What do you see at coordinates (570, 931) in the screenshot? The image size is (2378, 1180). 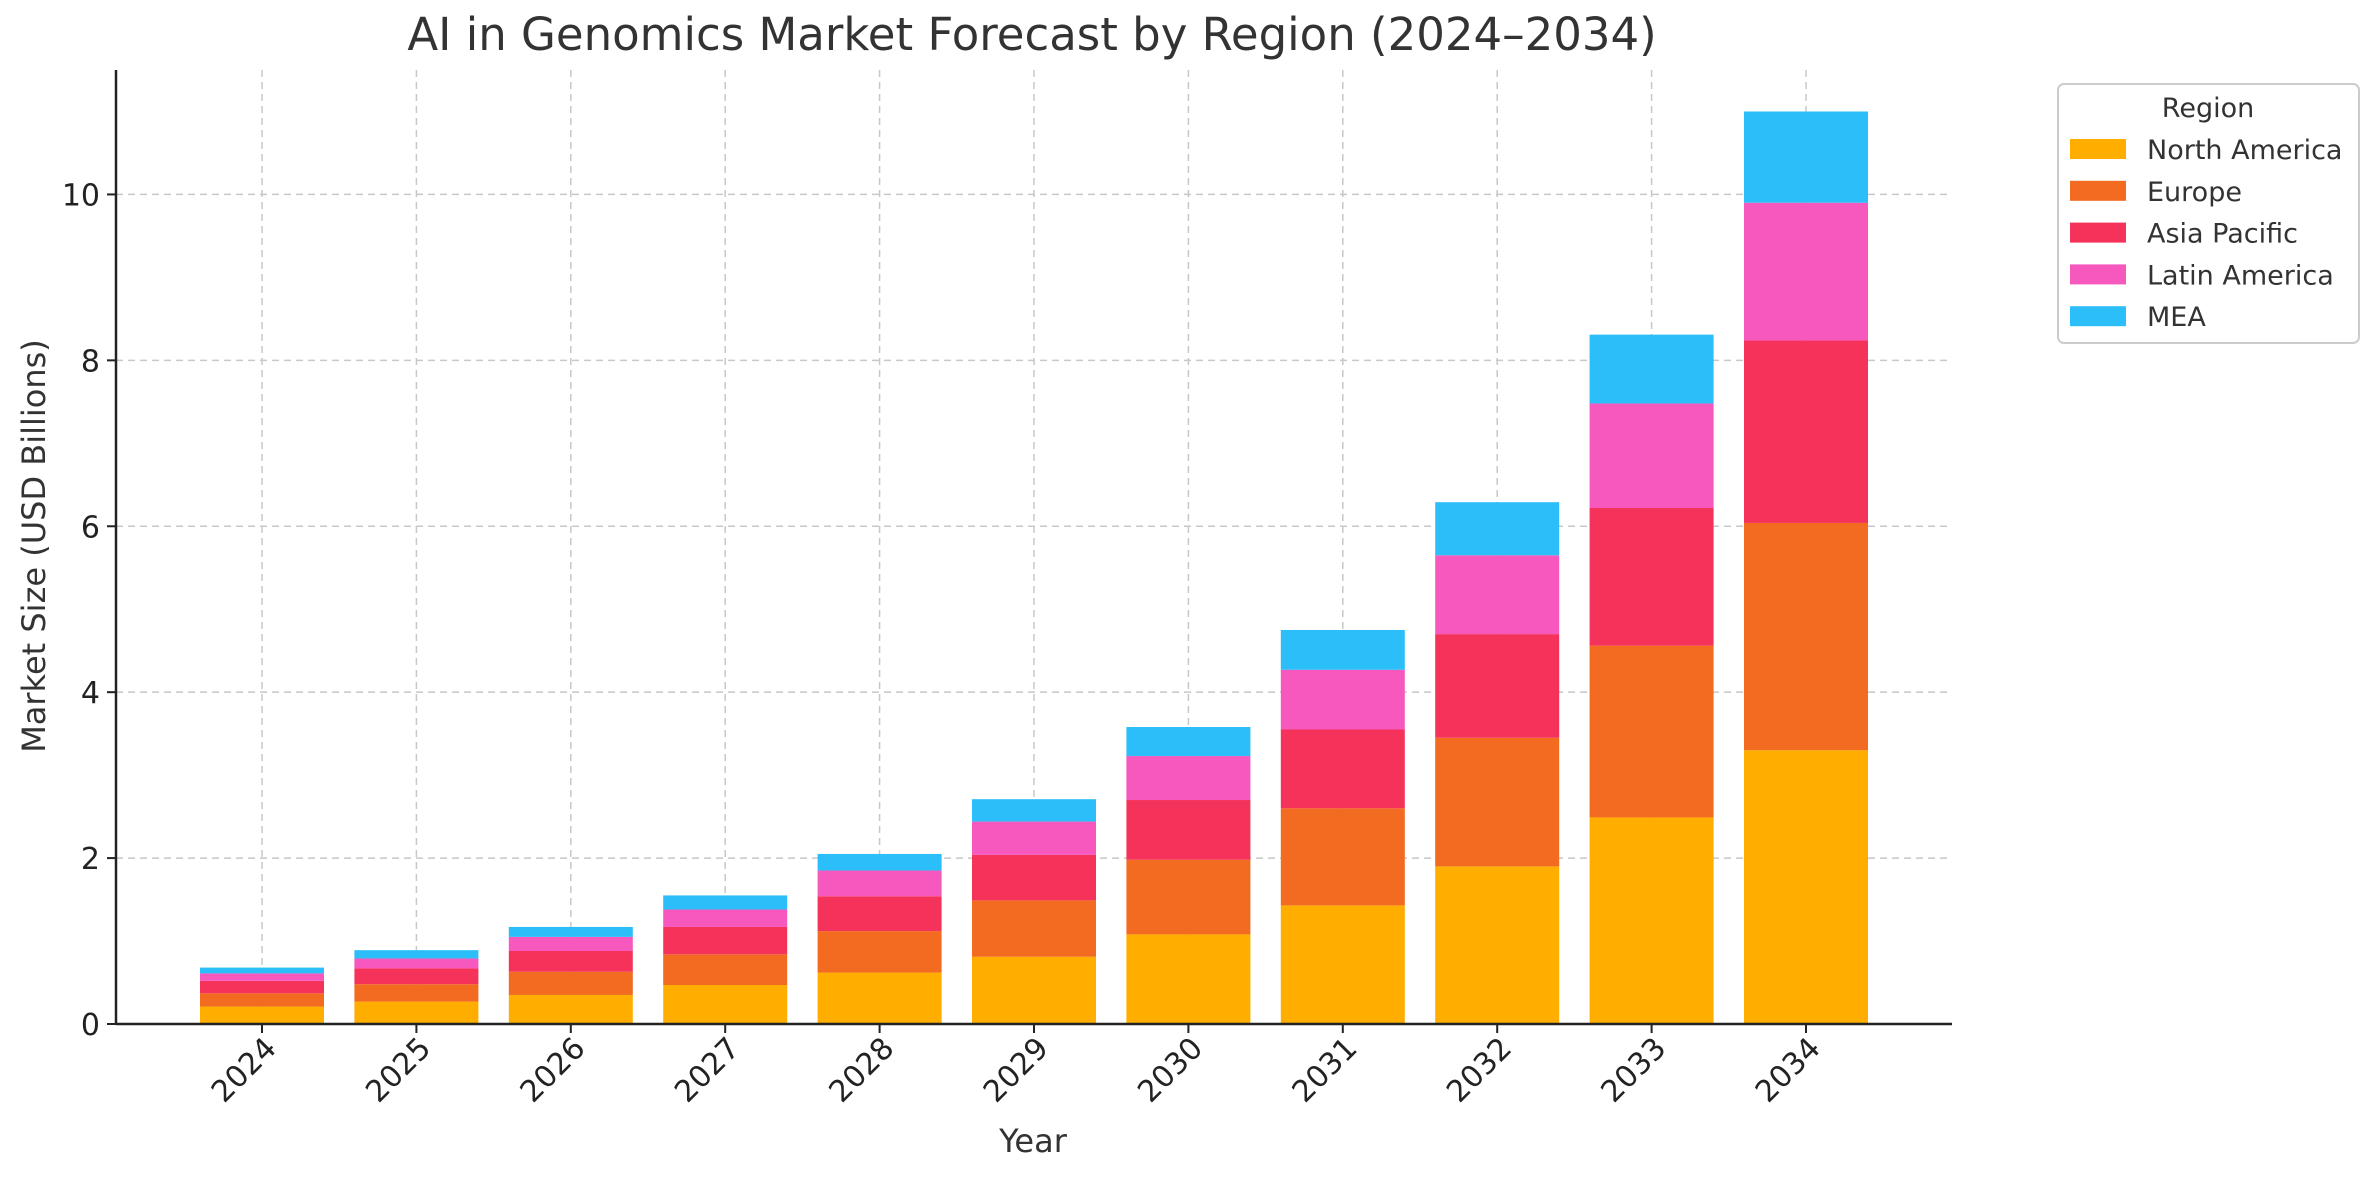 I see `bar-mea-2026` at bounding box center [570, 931].